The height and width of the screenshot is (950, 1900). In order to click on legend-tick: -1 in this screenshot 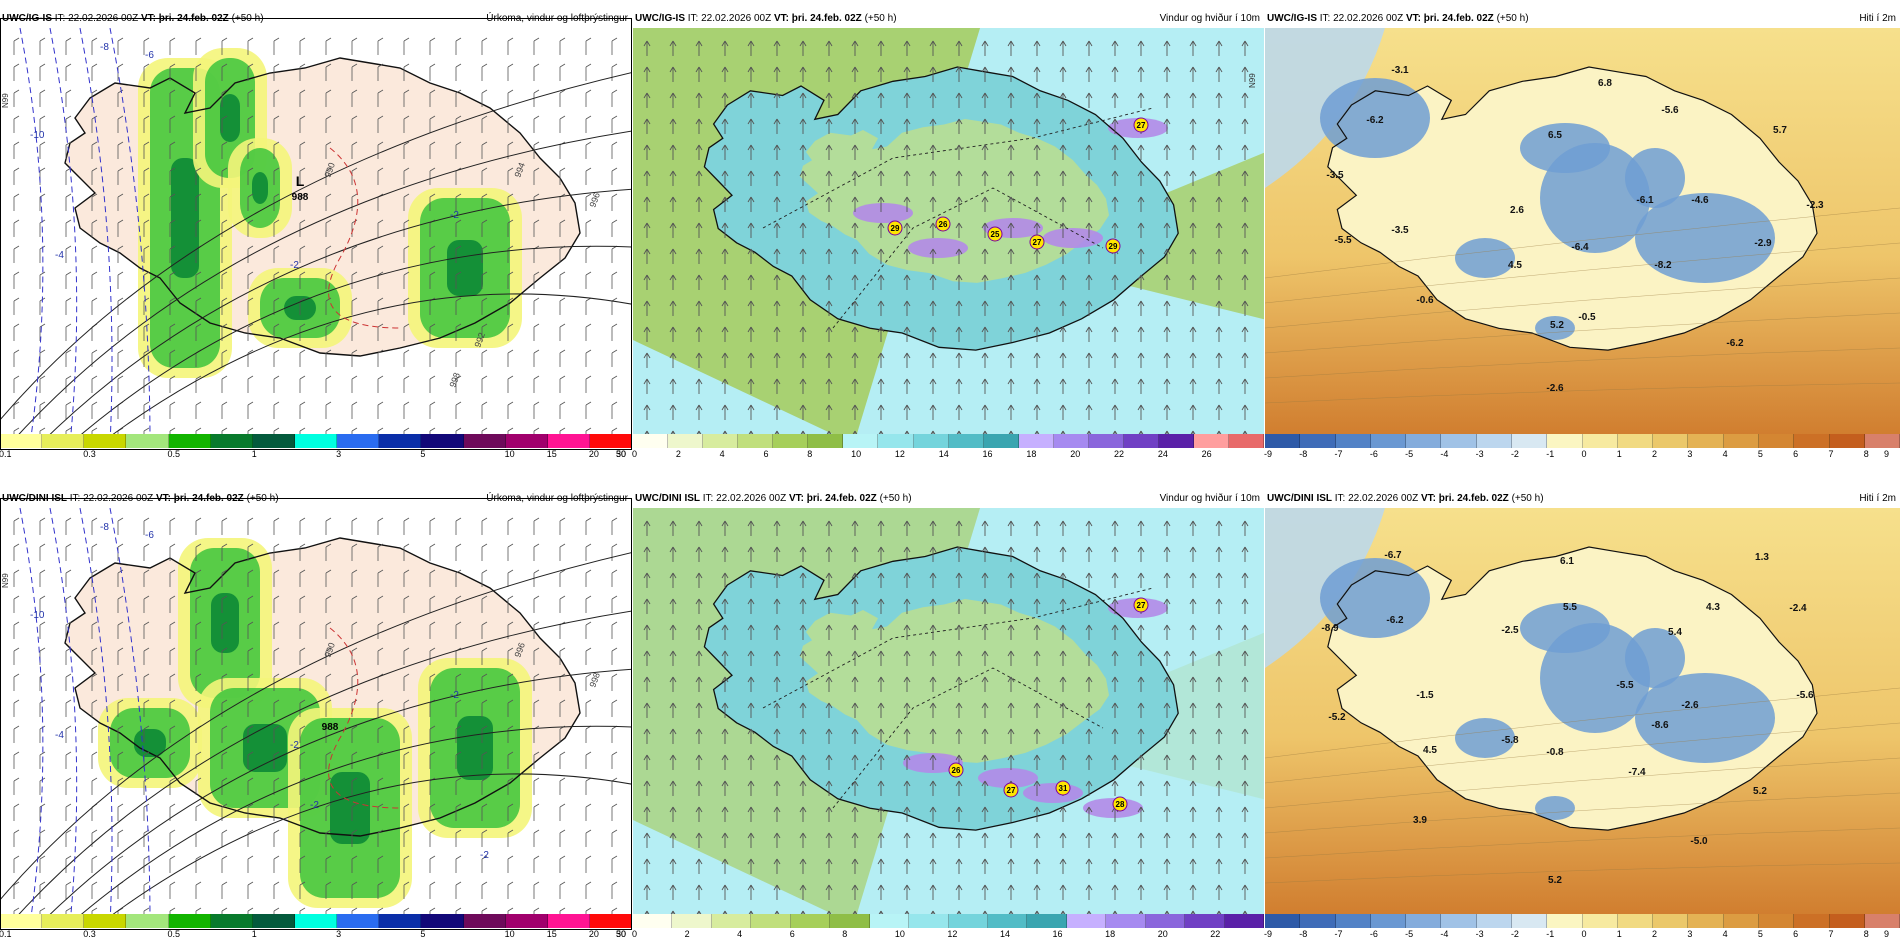, I will do `click(1550, 454)`.